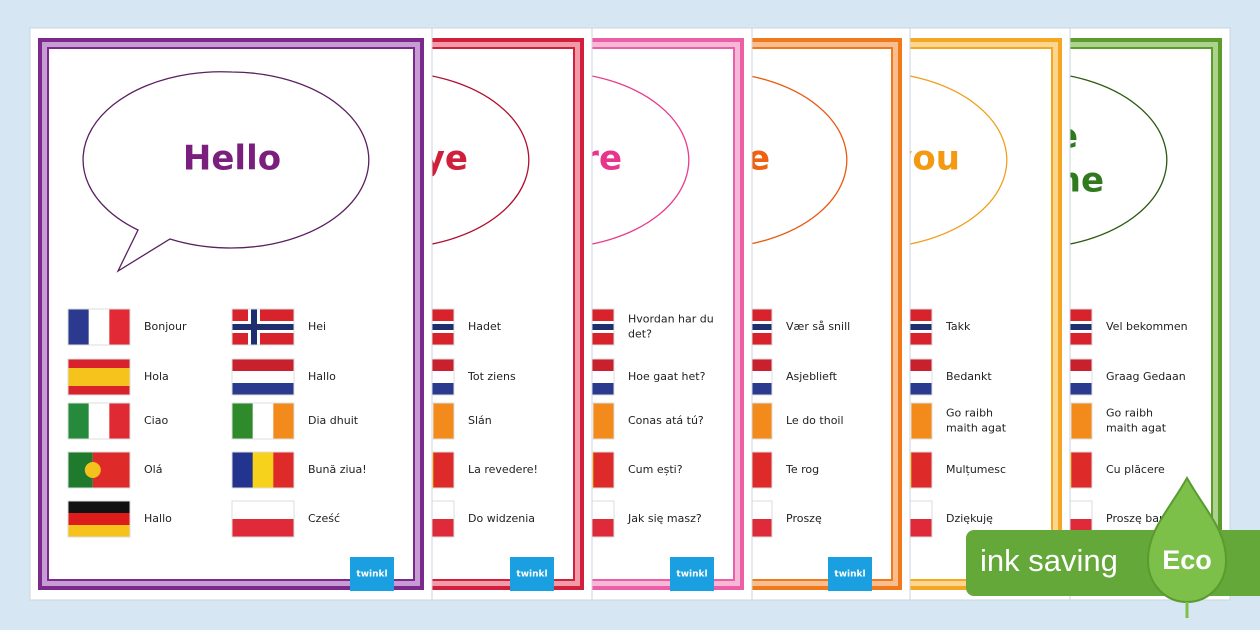 The height and width of the screenshot is (630, 1260). I want to click on phrase: Hoe gaat het?, so click(667, 376).